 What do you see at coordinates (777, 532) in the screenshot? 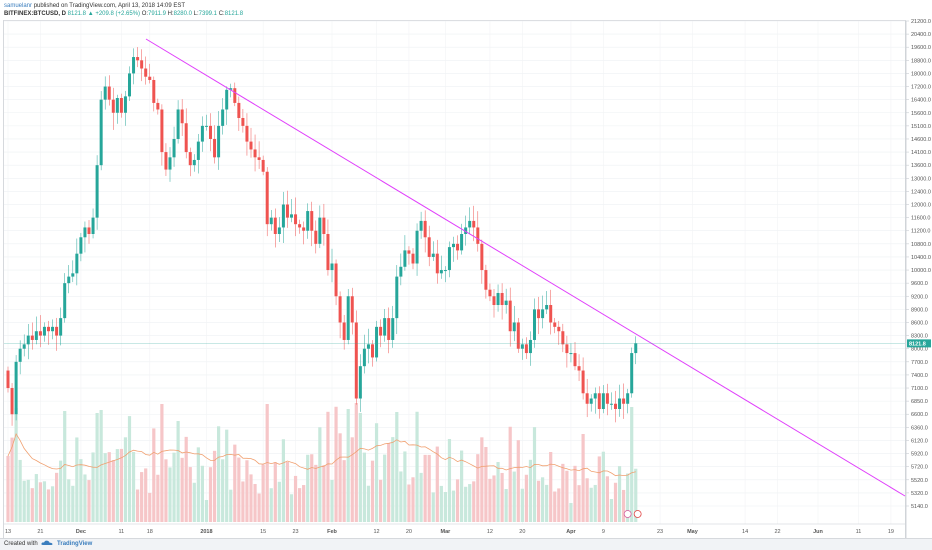
I see `time-tick-label: 22` at bounding box center [777, 532].